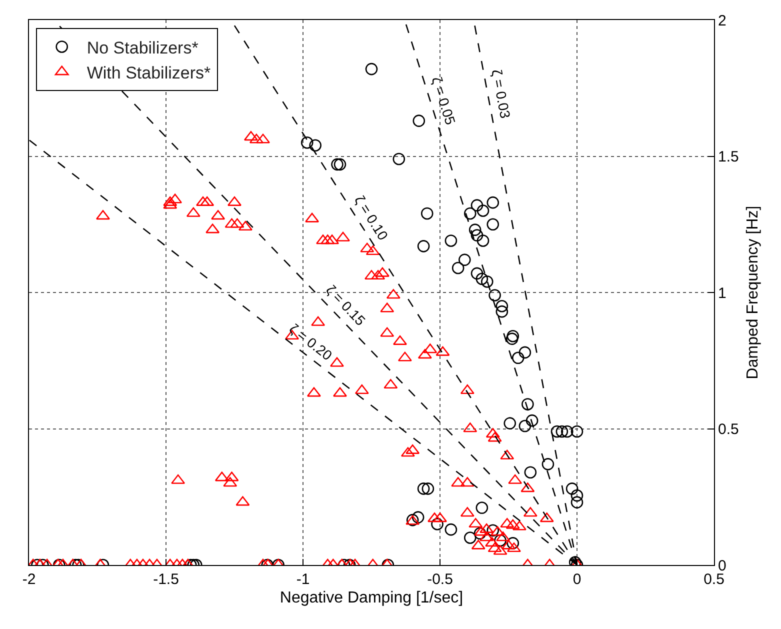 Image resolution: width=781 pixels, height=629 pixels. I want to click on x-tick-label: -2, so click(29, 579).